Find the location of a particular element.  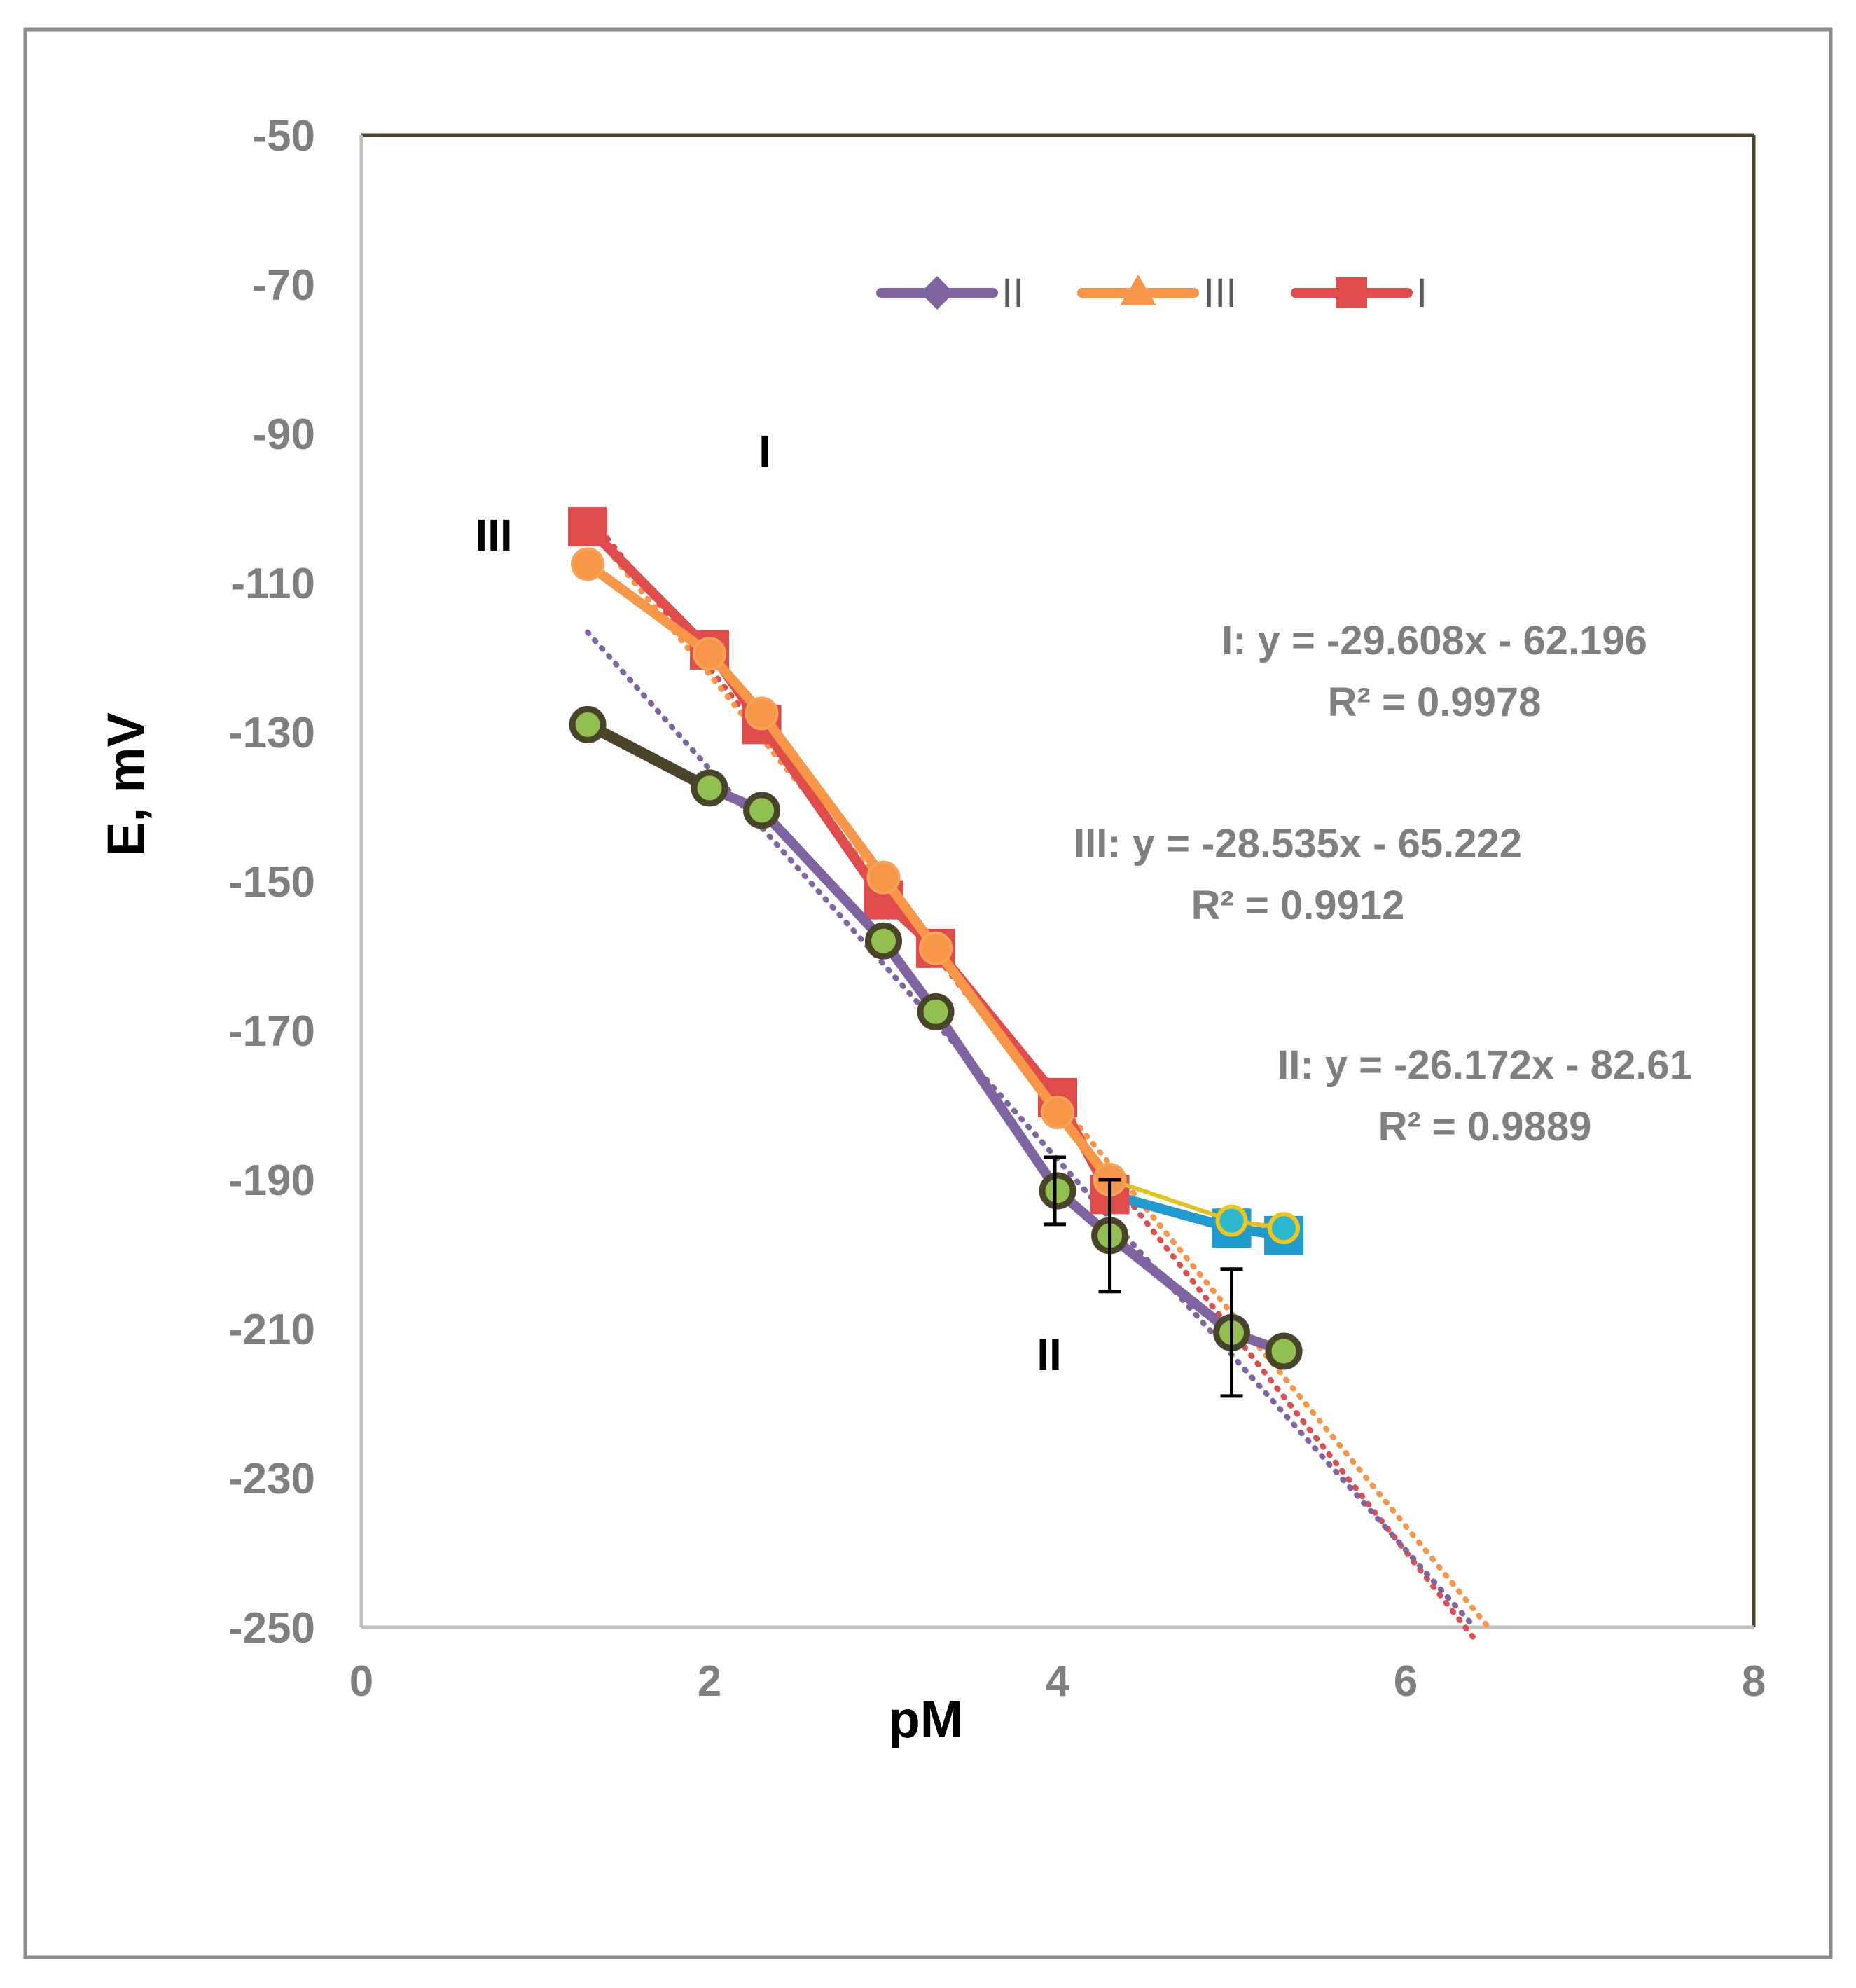

y-tick-label: -70 is located at coordinates (283, 285).